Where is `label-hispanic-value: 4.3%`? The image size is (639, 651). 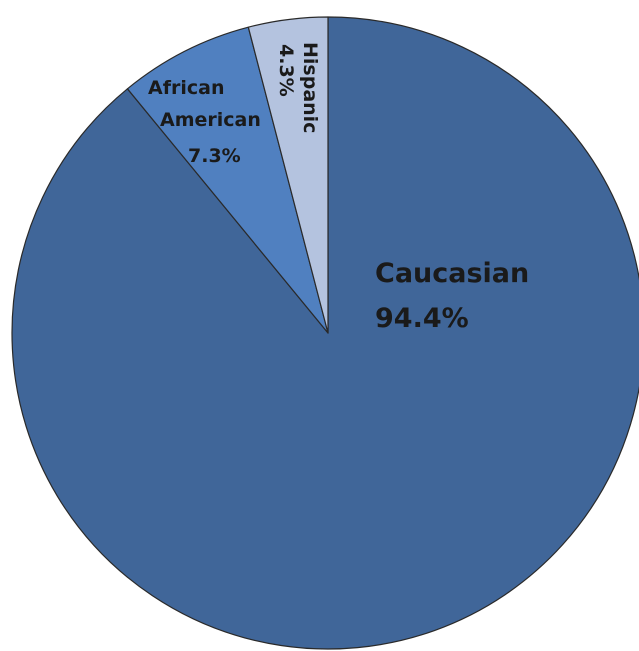
label-hispanic-value: 4.3% is located at coordinates (286, 70).